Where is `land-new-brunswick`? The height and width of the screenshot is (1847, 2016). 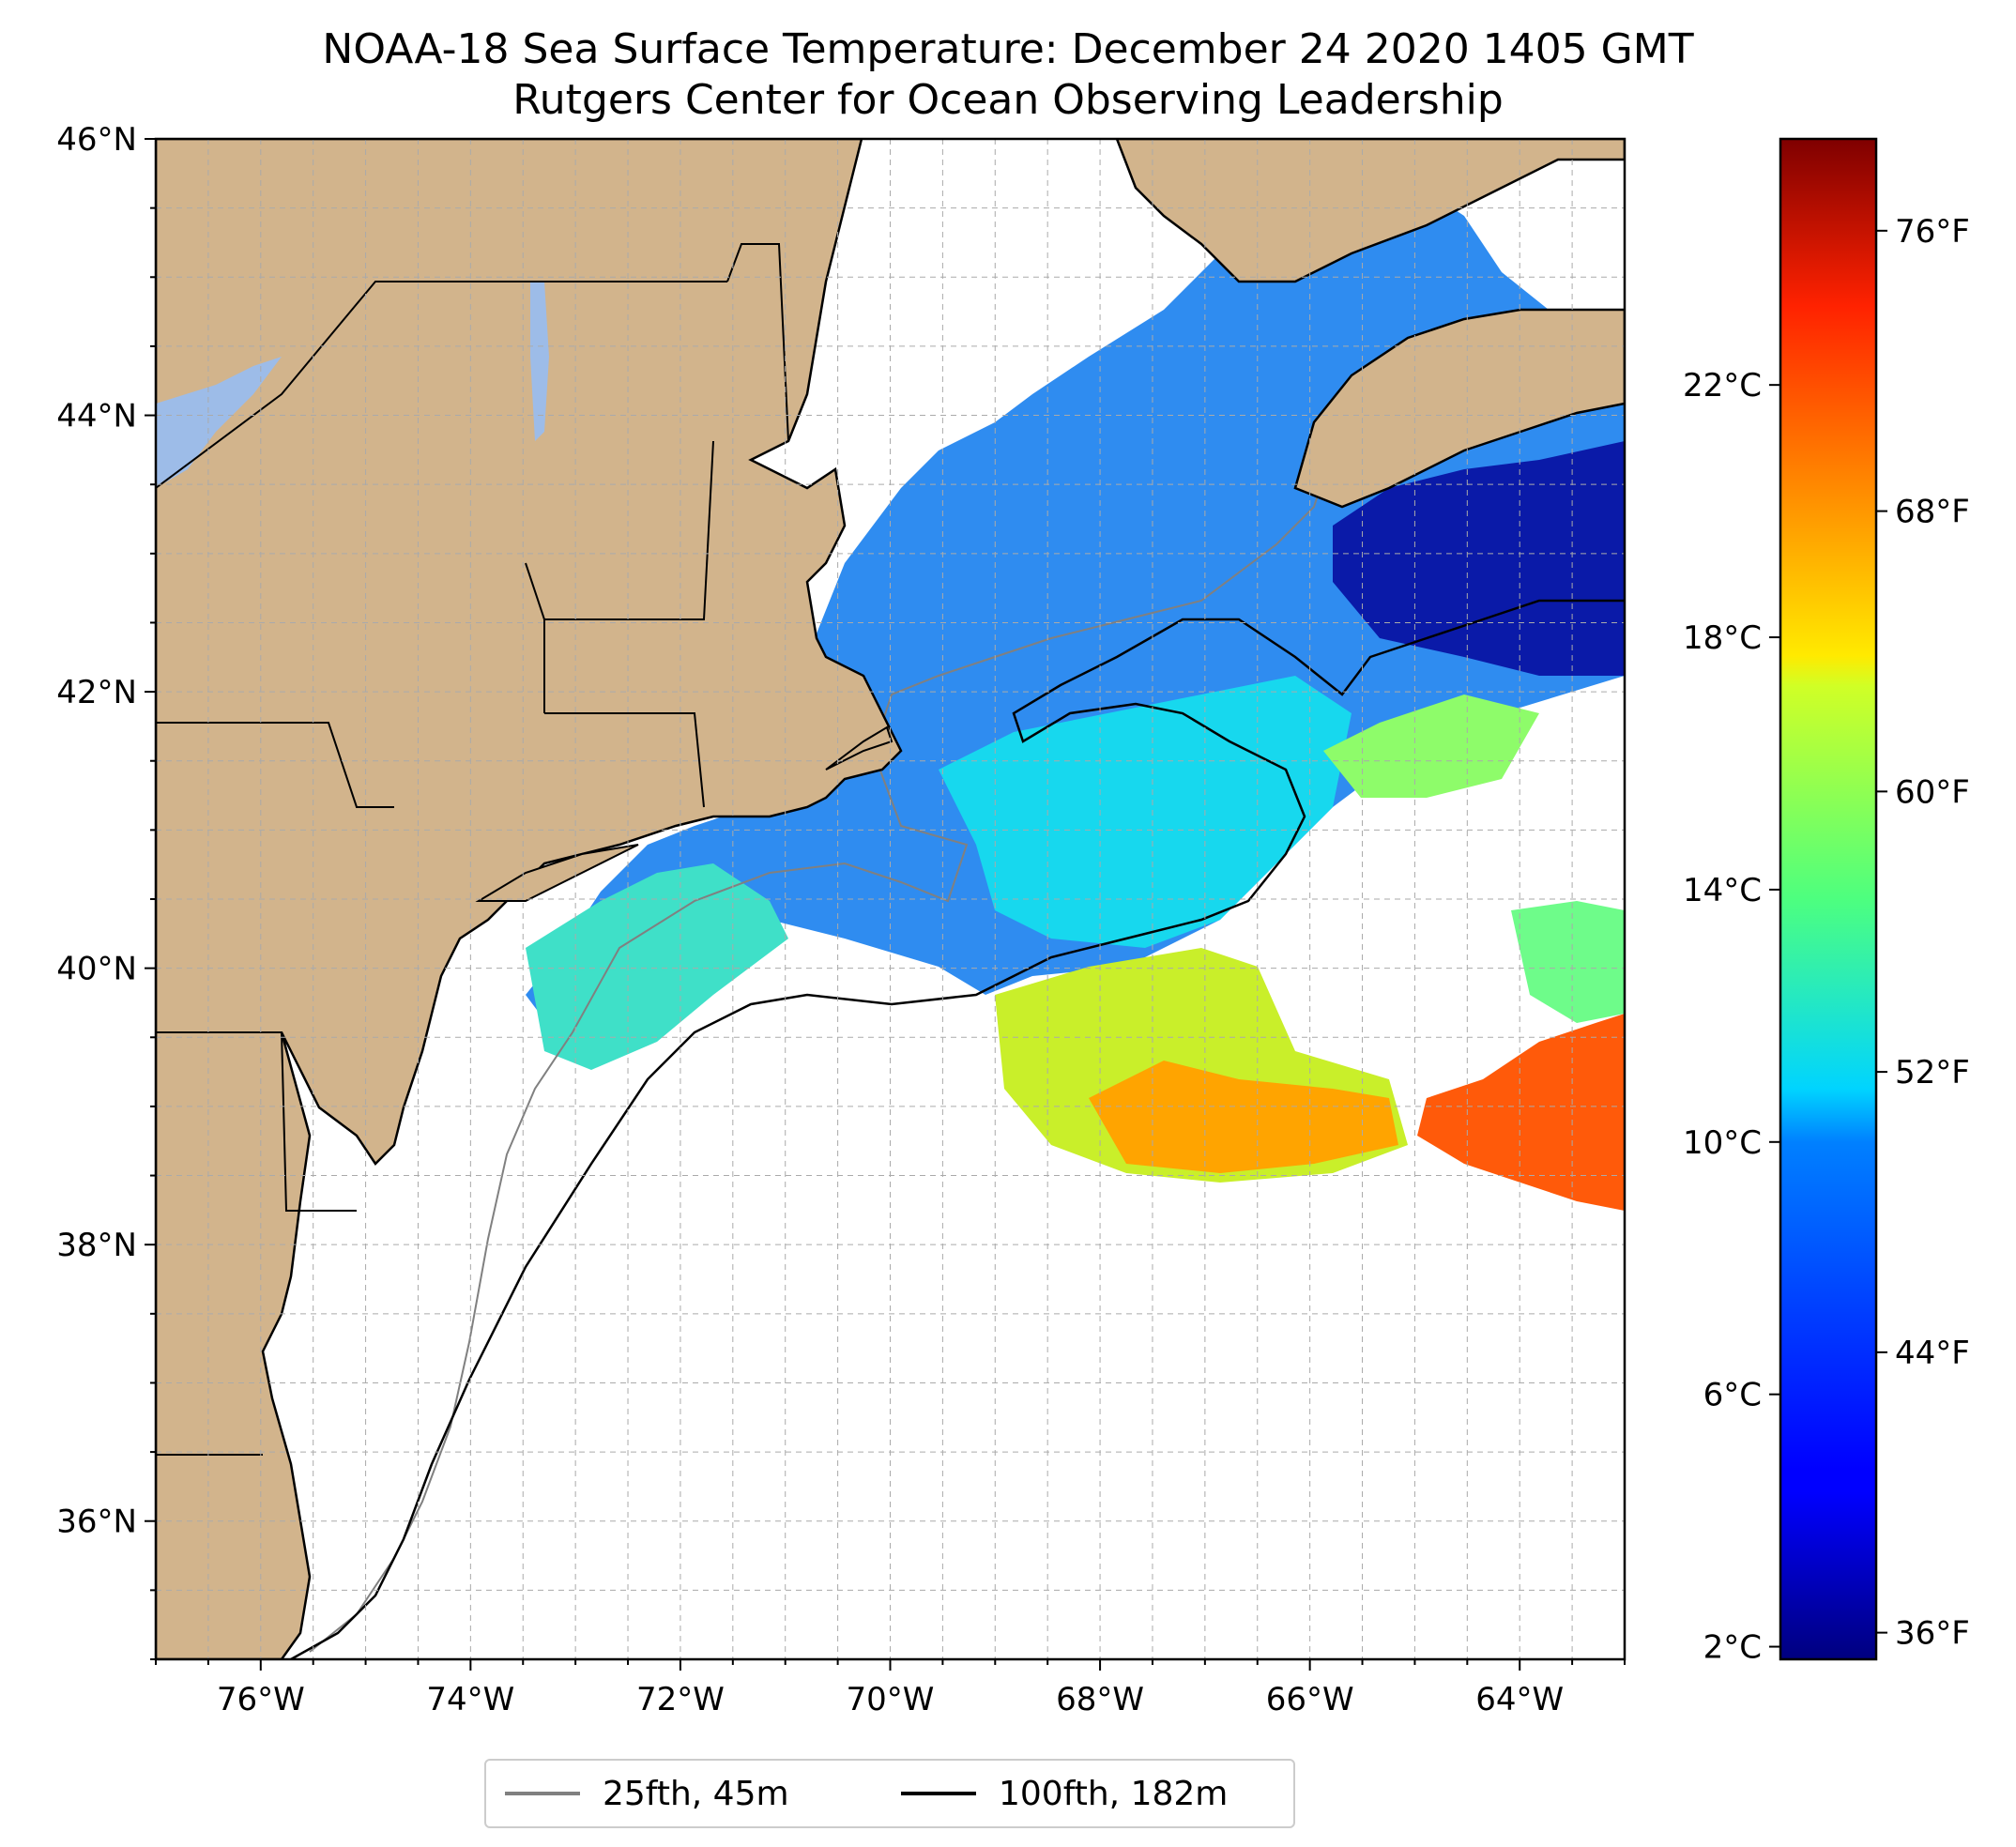 land-new-brunswick is located at coordinates (1370, 211).